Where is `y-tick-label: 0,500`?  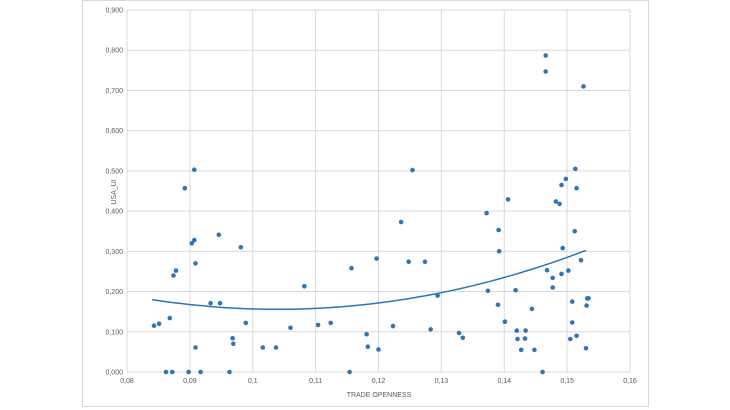
y-tick-label: 0,500 is located at coordinates (114, 171).